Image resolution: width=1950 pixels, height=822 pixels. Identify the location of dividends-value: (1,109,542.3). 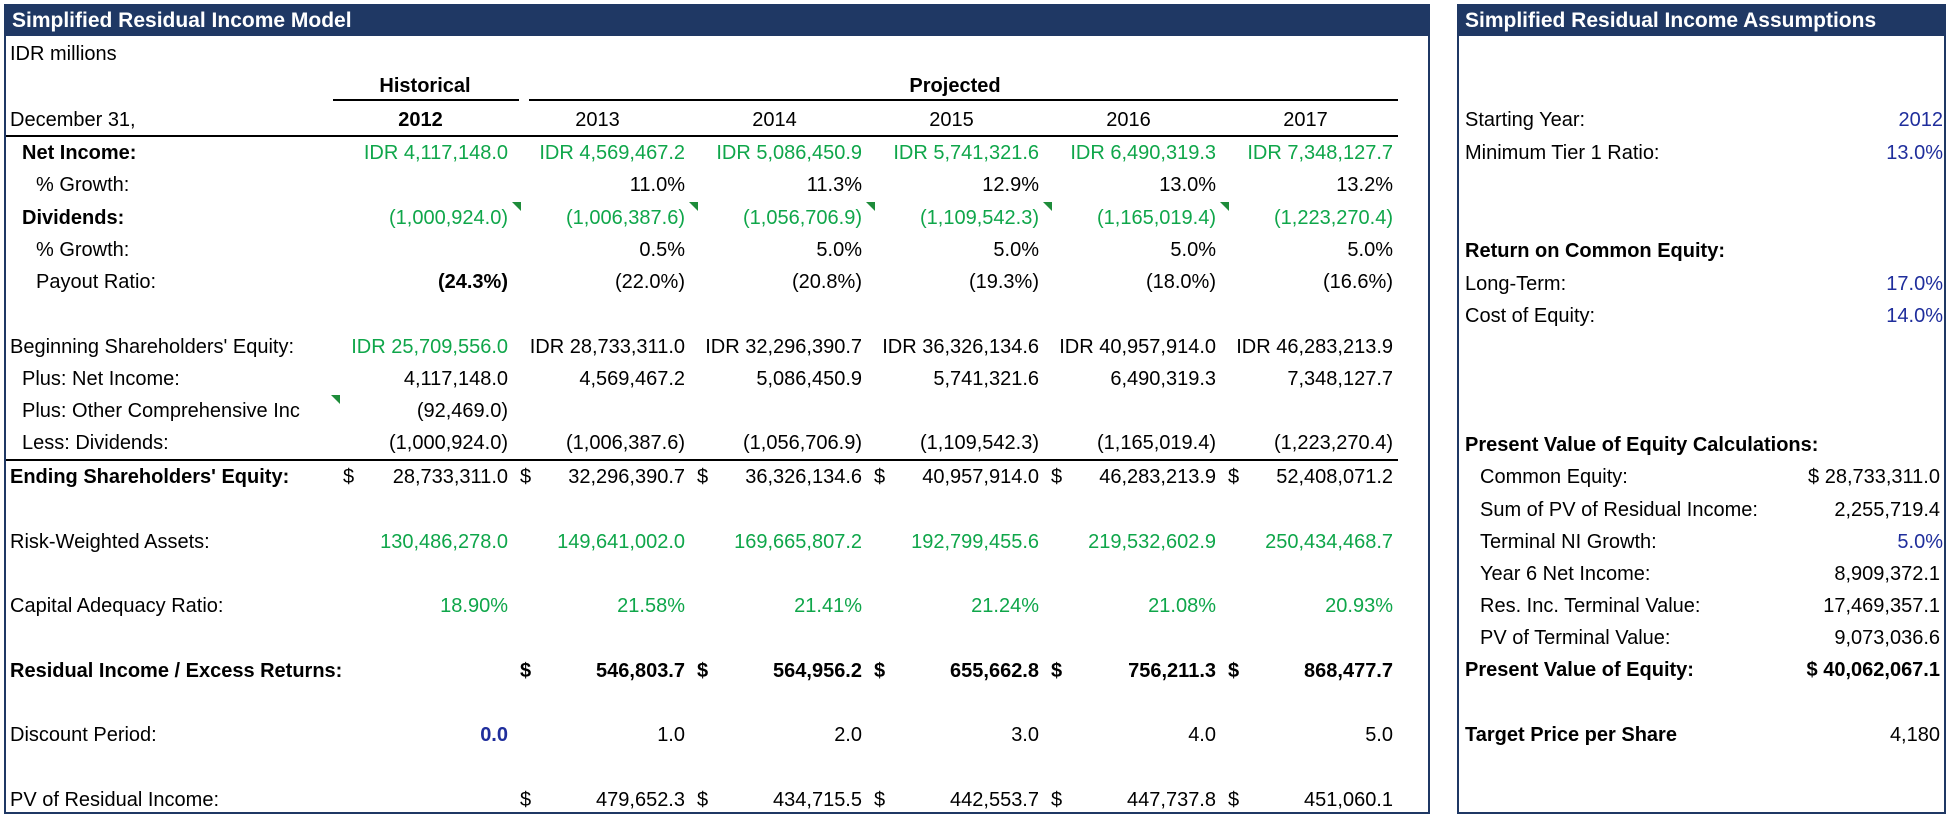
(979, 218).